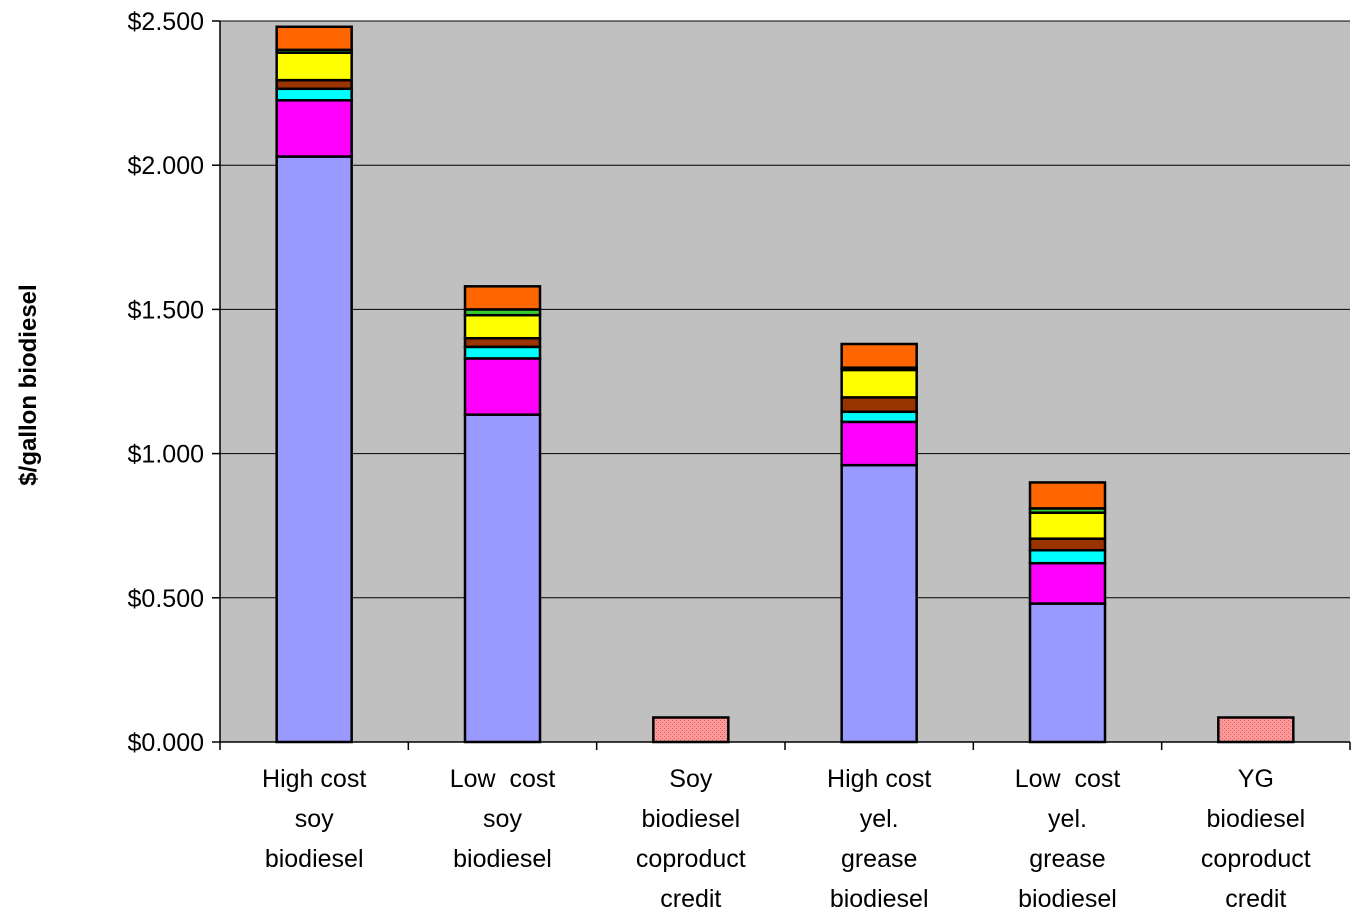 This screenshot has width=1355, height=916. What do you see at coordinates (166, 599) in the screenshot?
I see `y-tick-label: $0.500` at bounding box center [166, 599].